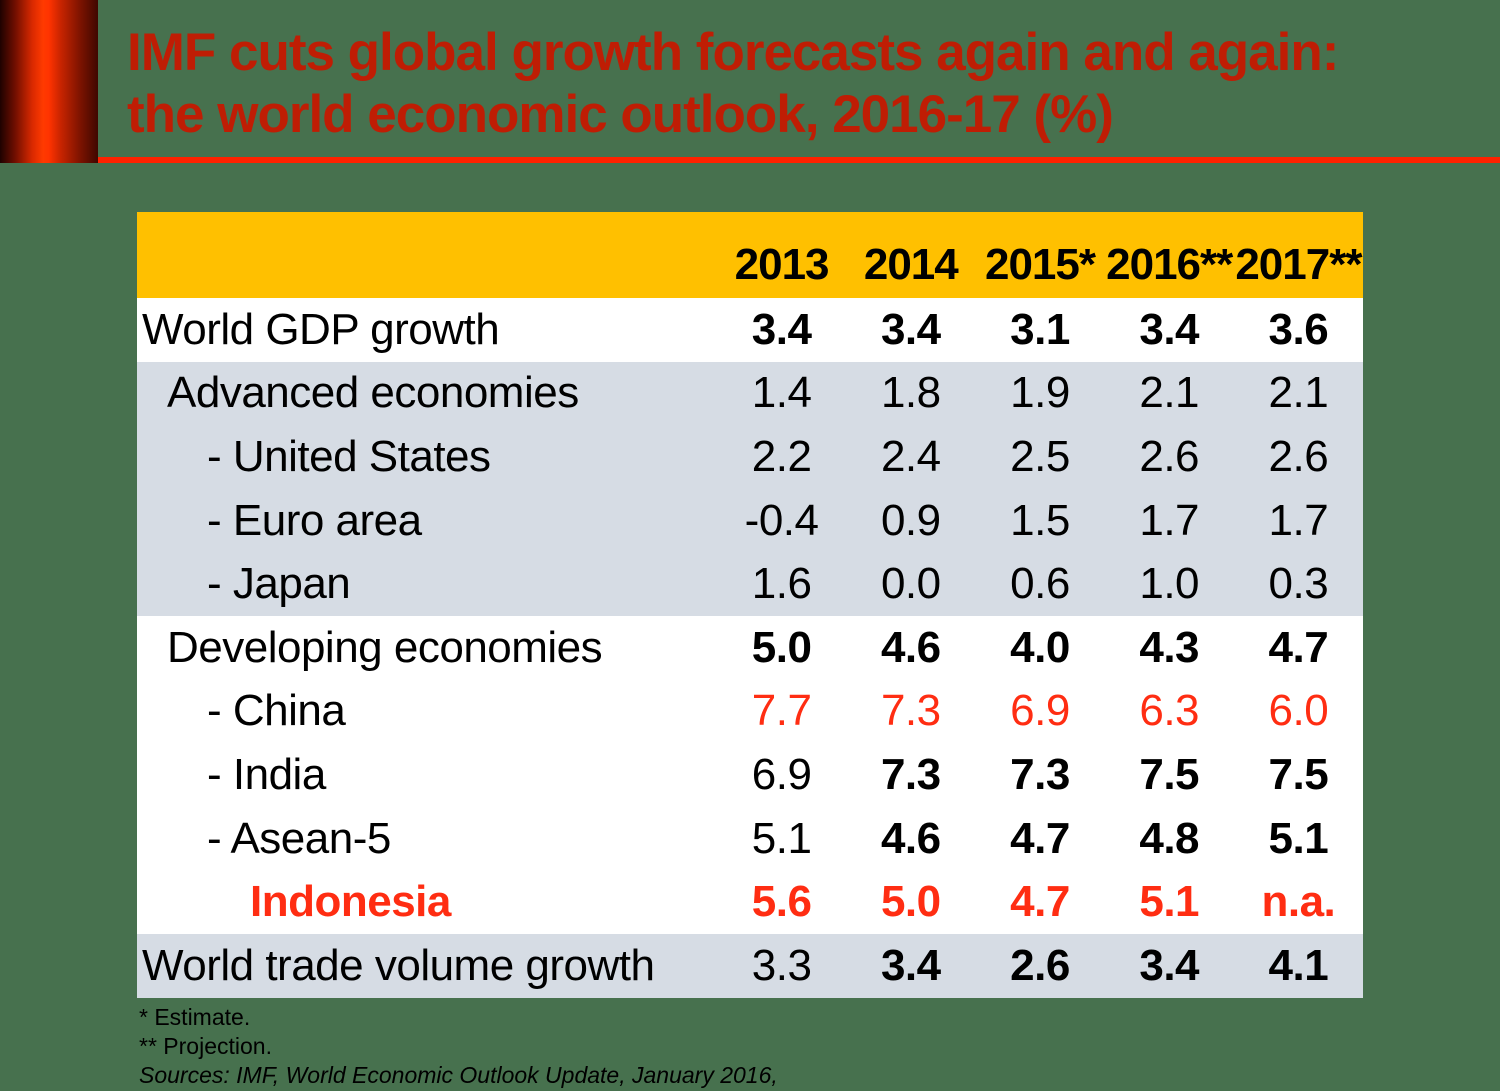  I want to click on value-cell: 1.0, so click(1169, 584).